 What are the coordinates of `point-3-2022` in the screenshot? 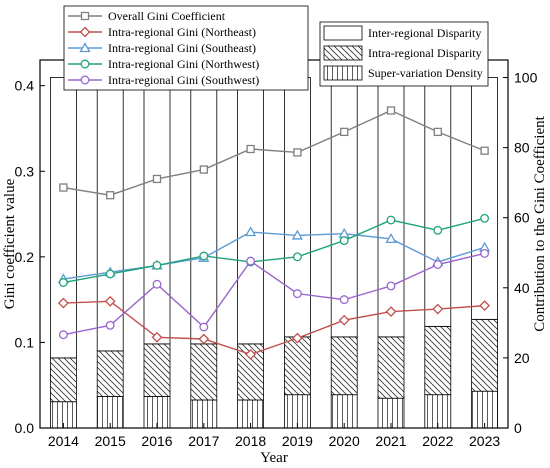 It's located at (438, 230).